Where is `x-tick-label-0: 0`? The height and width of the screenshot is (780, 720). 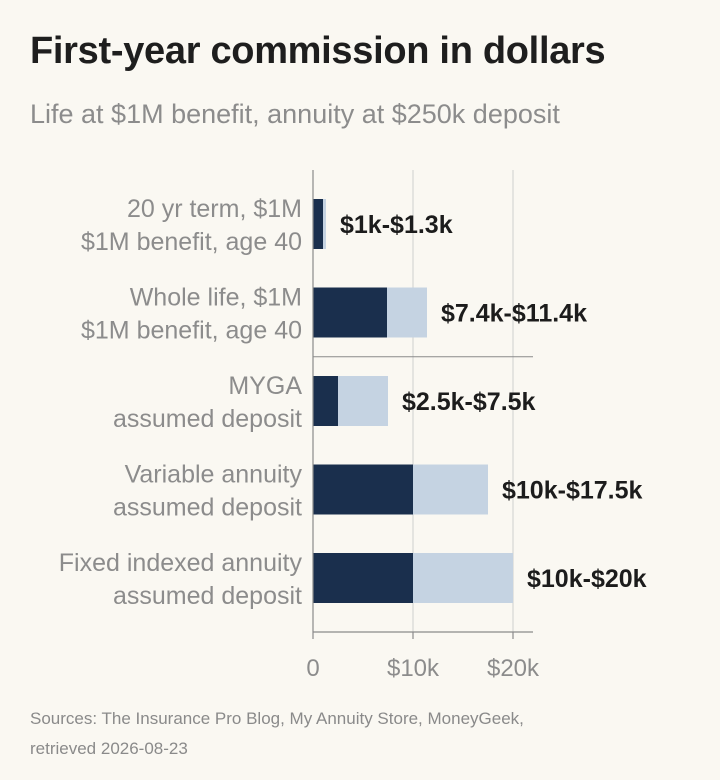 x-tick-label-0: 0 is located at coordinates (312, 668).